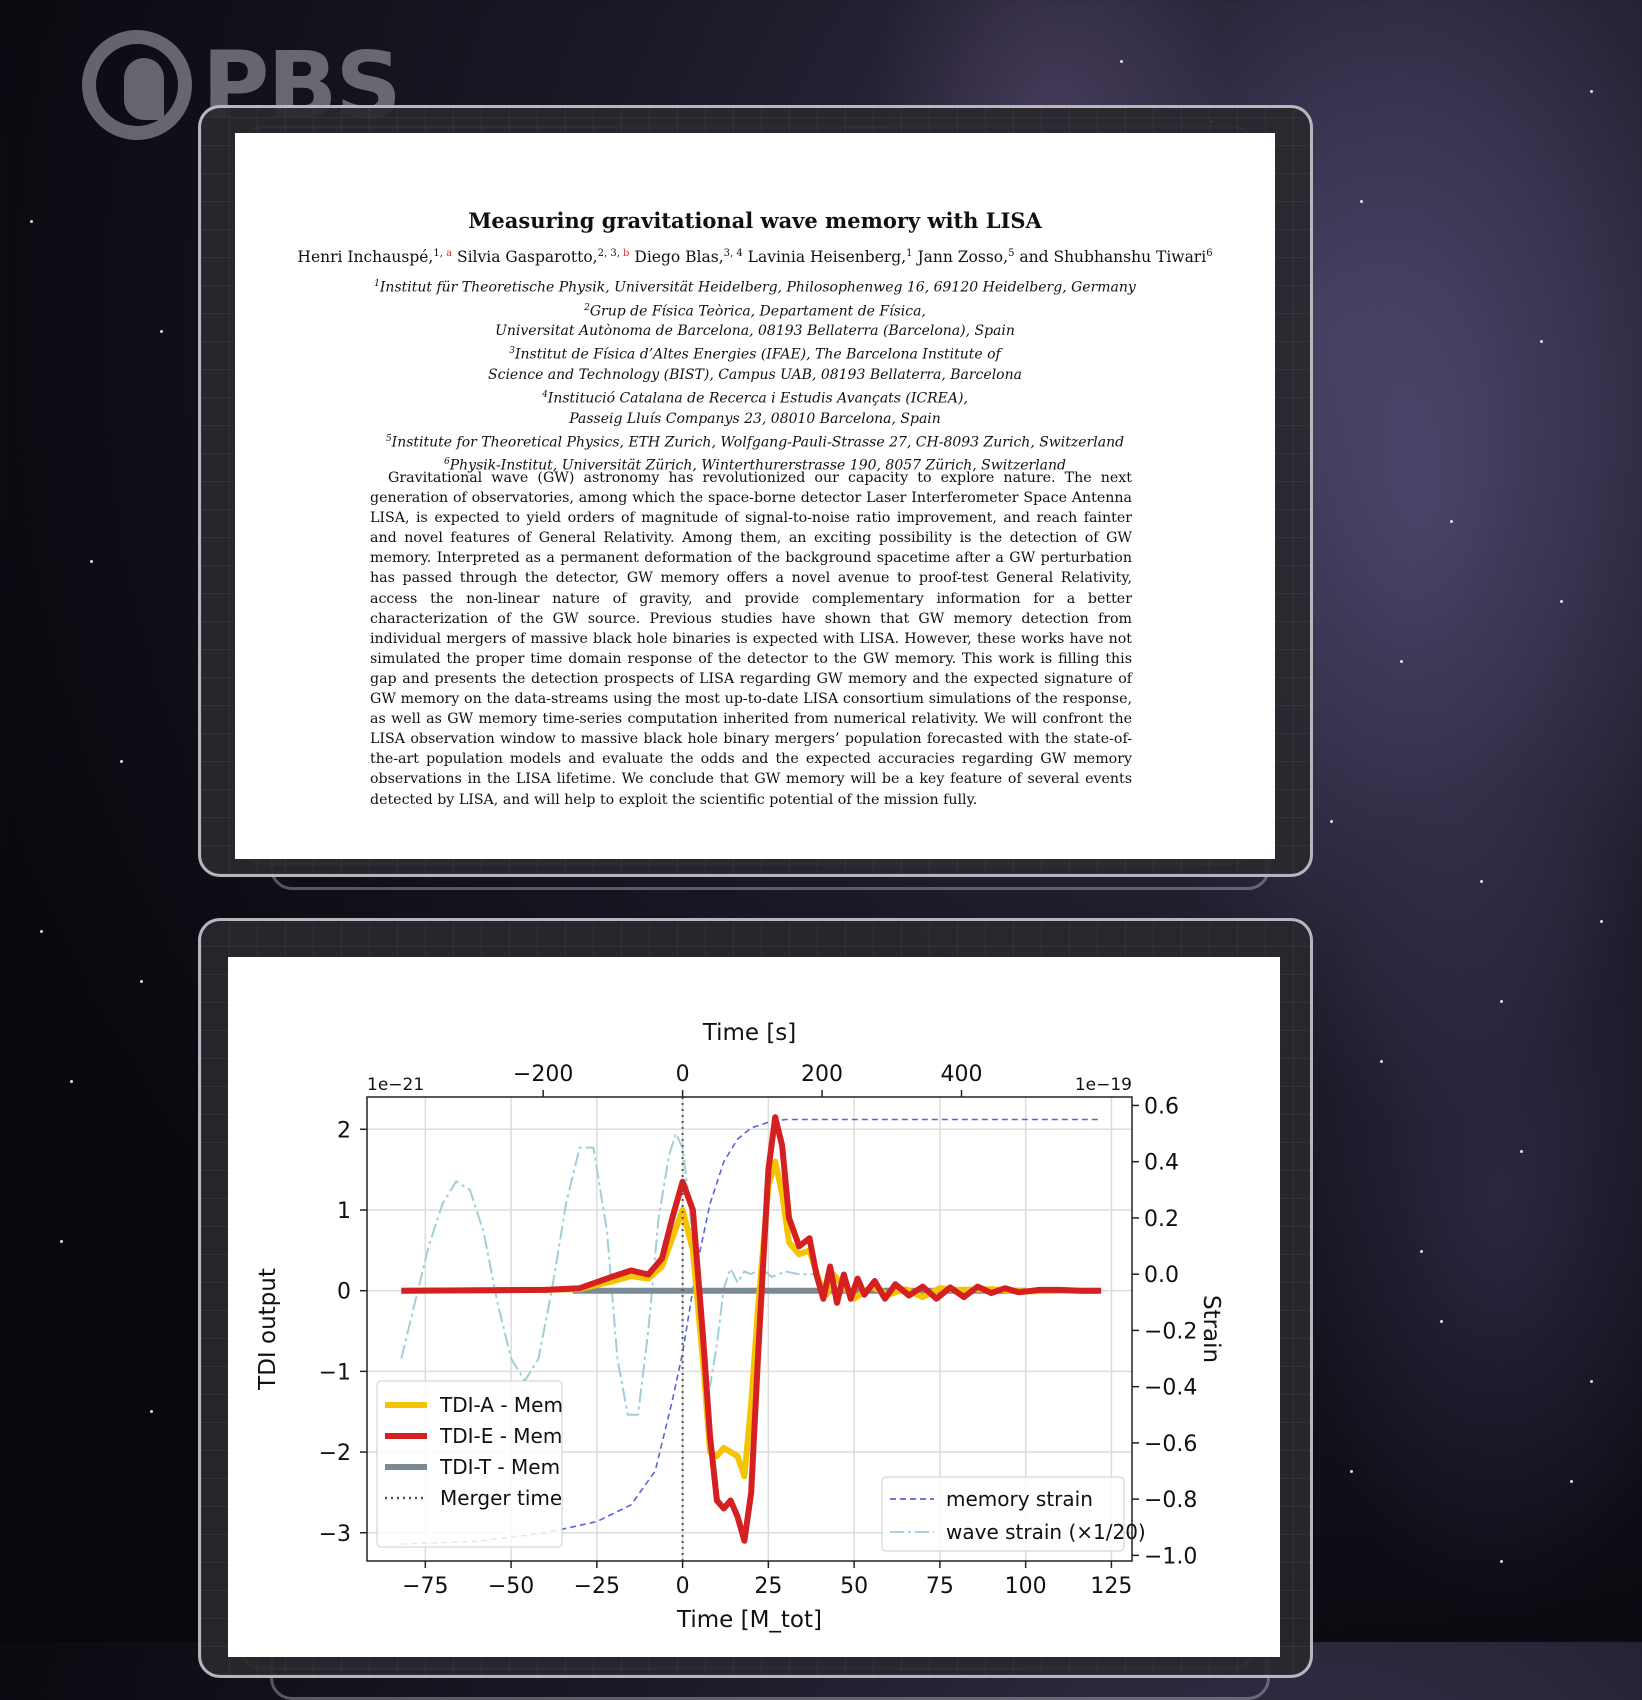  I want to click on author: Henri Inchauspé,1, a, so click(374, 257).